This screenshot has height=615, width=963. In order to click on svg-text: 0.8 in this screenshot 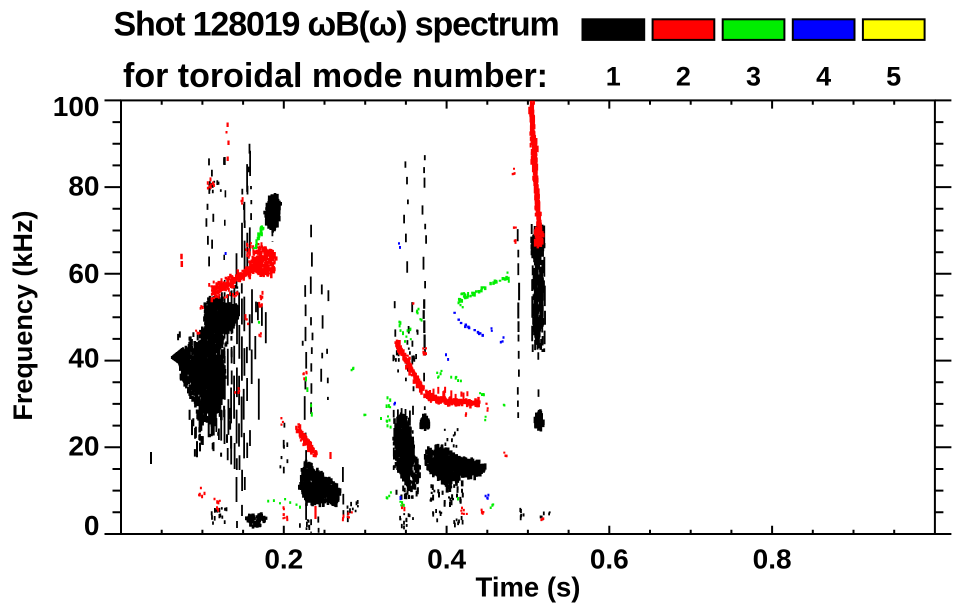, I will do `click(772, 559)`.